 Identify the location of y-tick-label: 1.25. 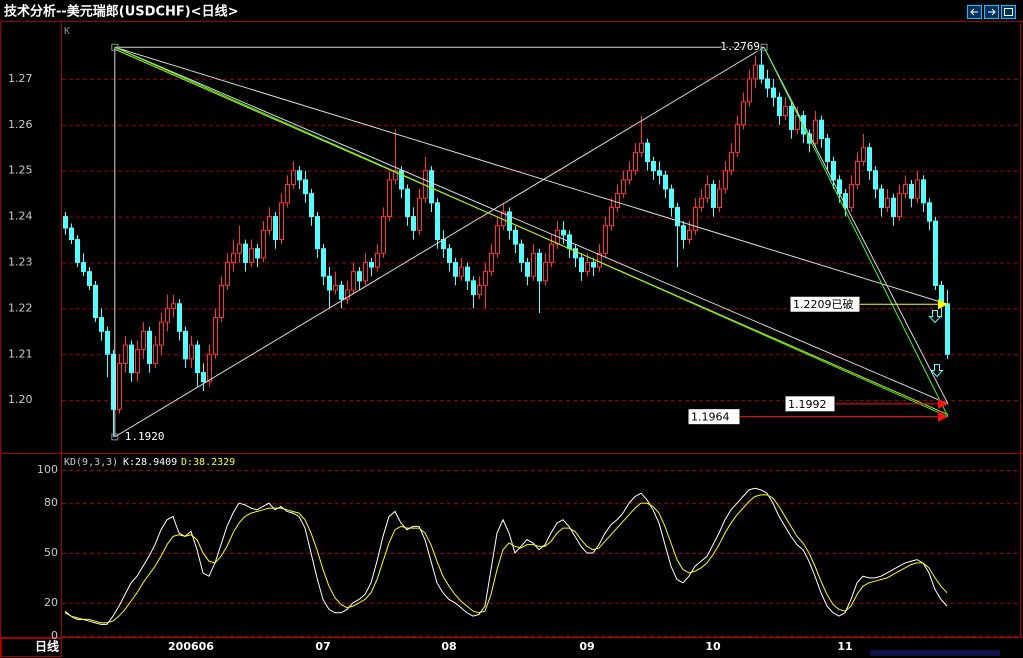
(20, 170).